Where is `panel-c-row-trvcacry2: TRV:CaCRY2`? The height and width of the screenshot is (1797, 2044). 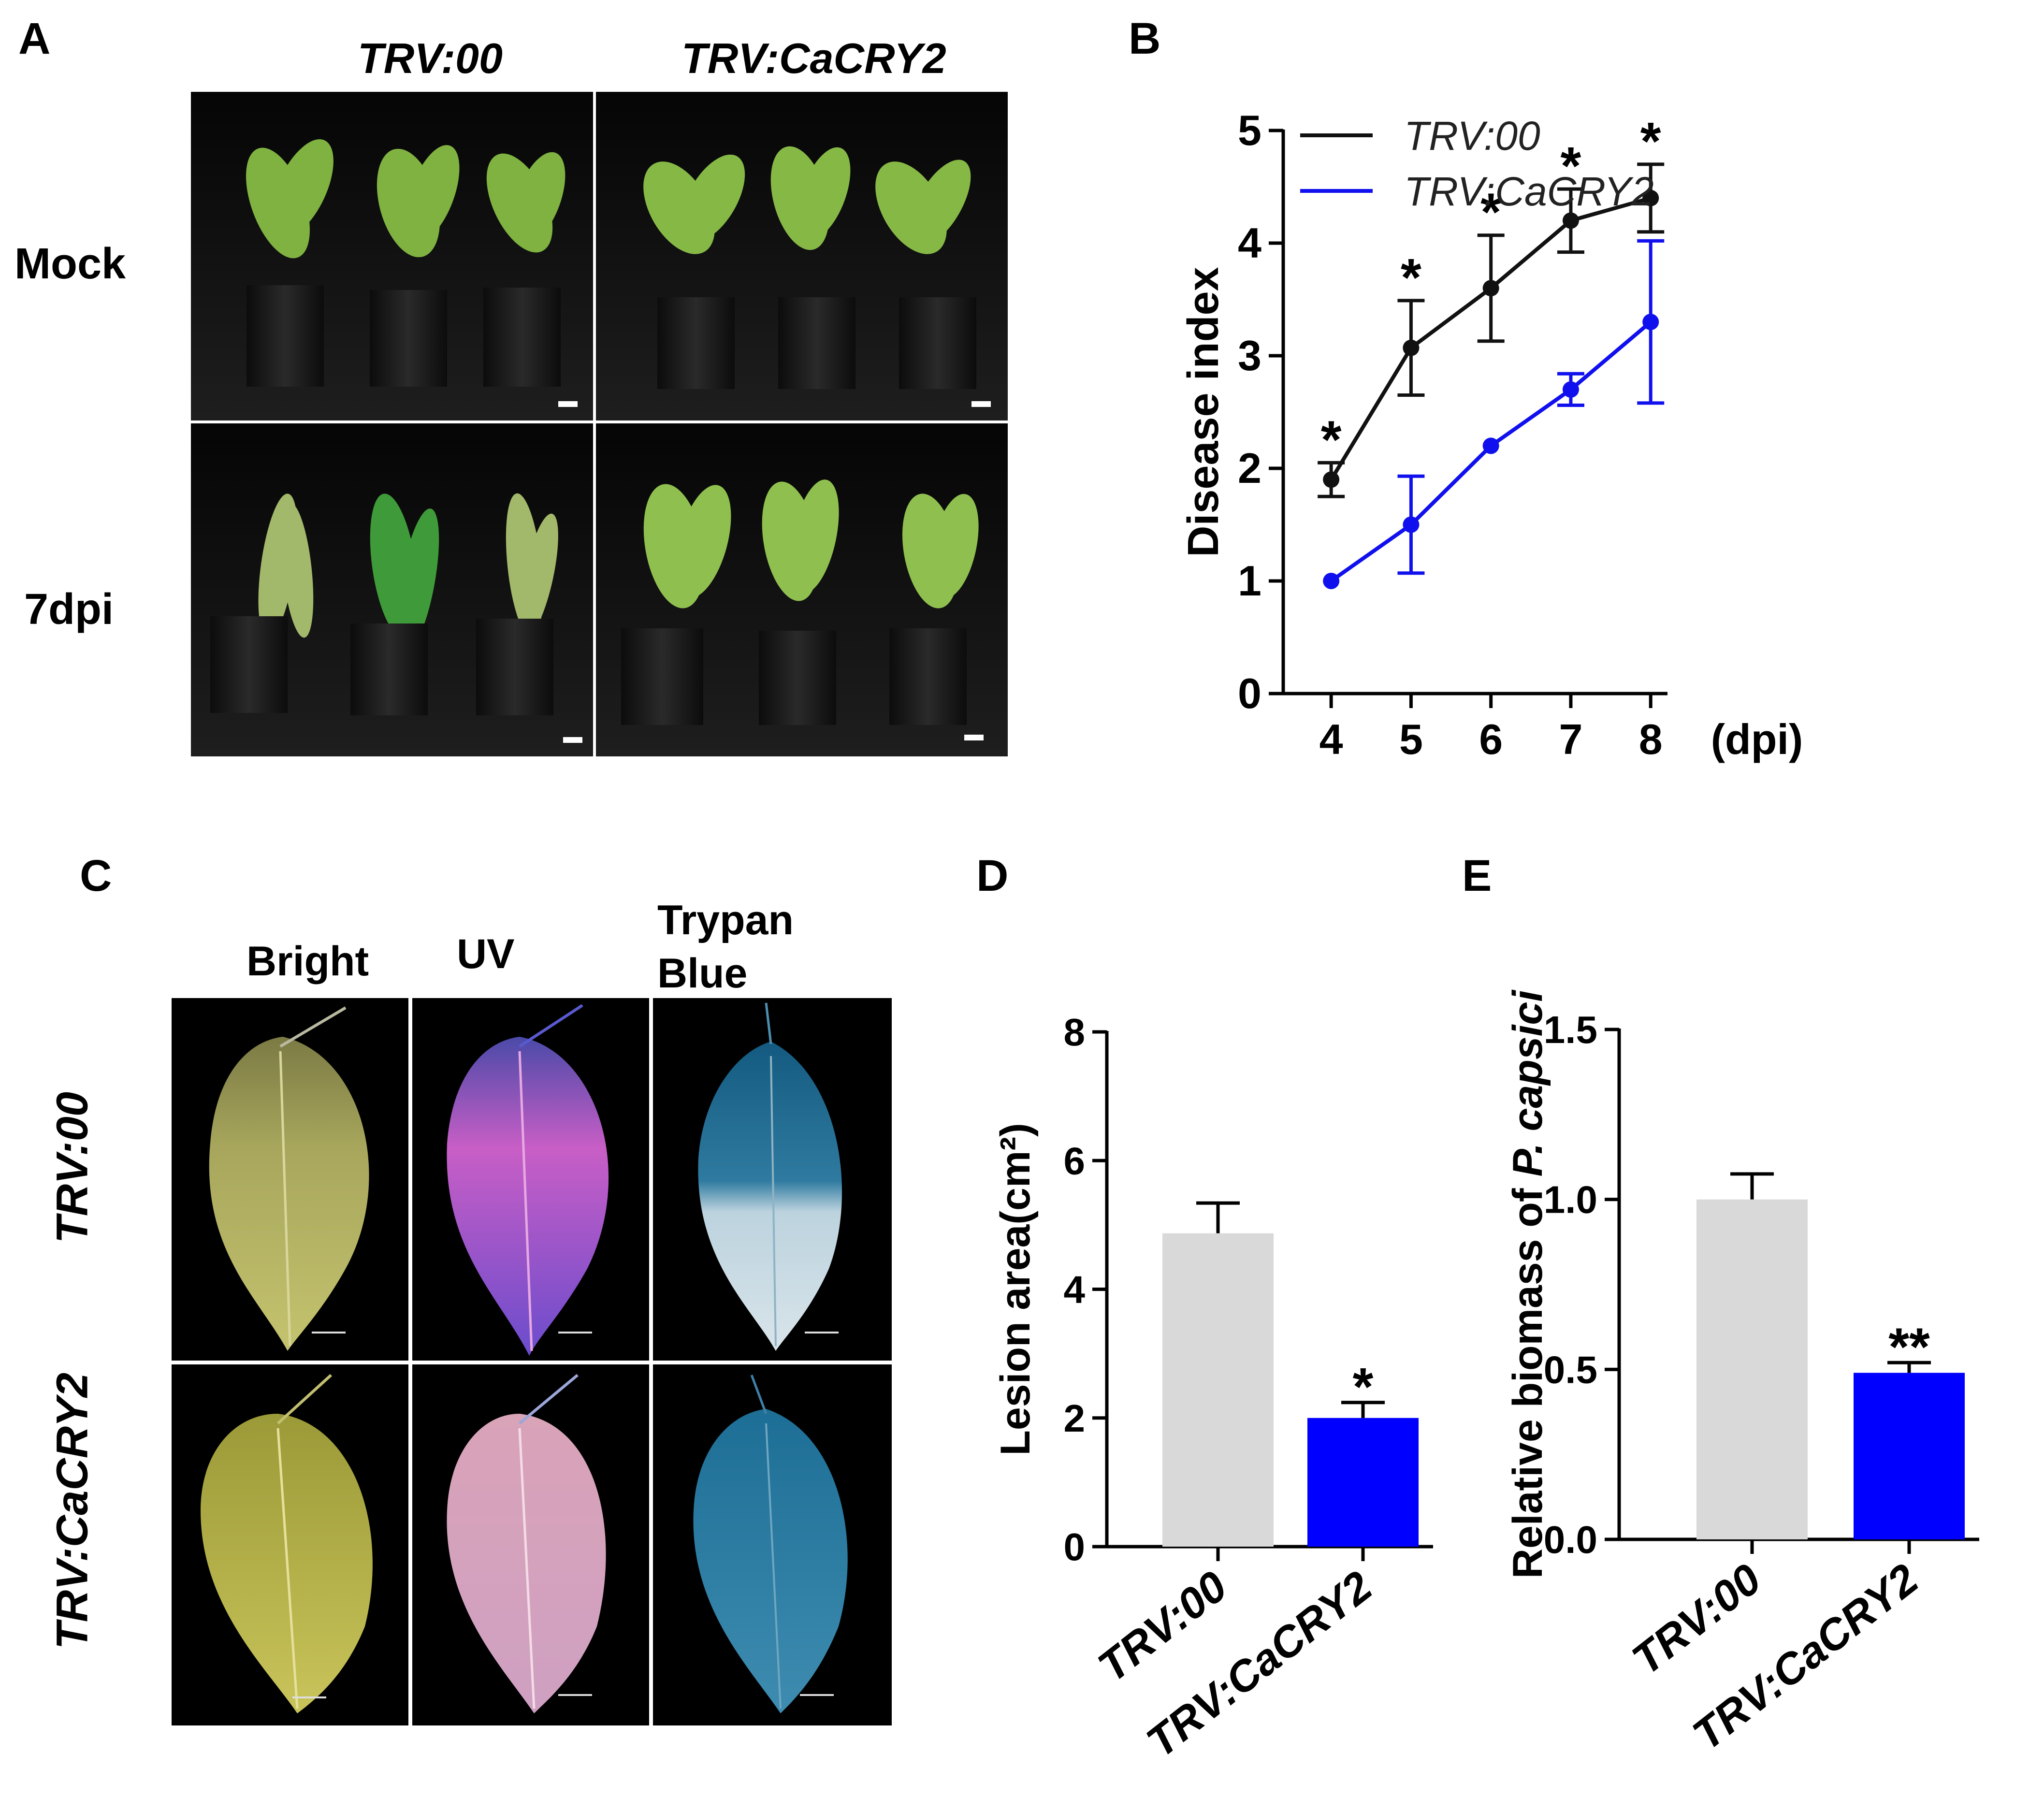 panel-c-row-trvcacry2: TRV:CaCRY2 is located at coordinates (72, 1511).